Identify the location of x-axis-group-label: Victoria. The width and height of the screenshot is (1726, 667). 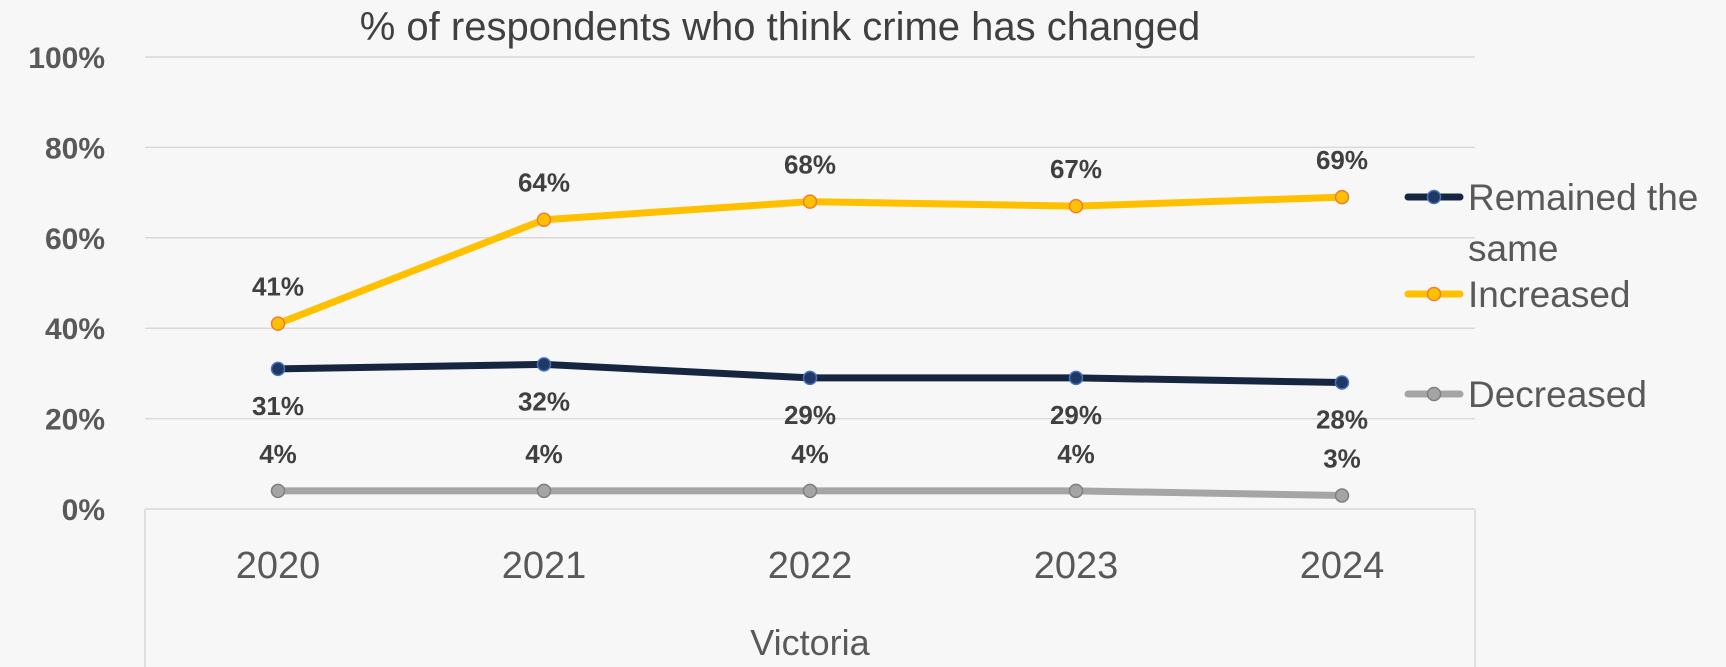
(810, 642).